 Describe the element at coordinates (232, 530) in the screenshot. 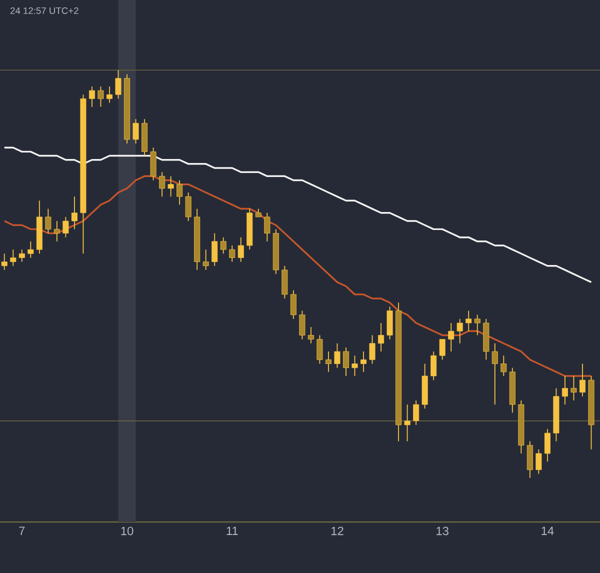

I see `x-tick-label: 11` at that location.